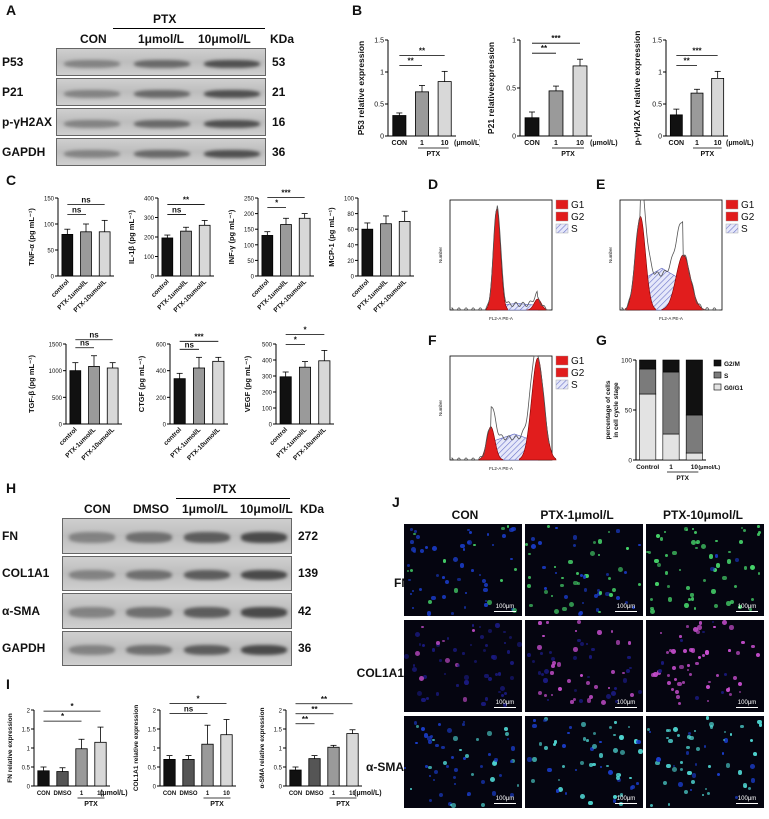 This screenshot has width=769, height=819. I want to click on significance-label: ns, so click(177, 209).